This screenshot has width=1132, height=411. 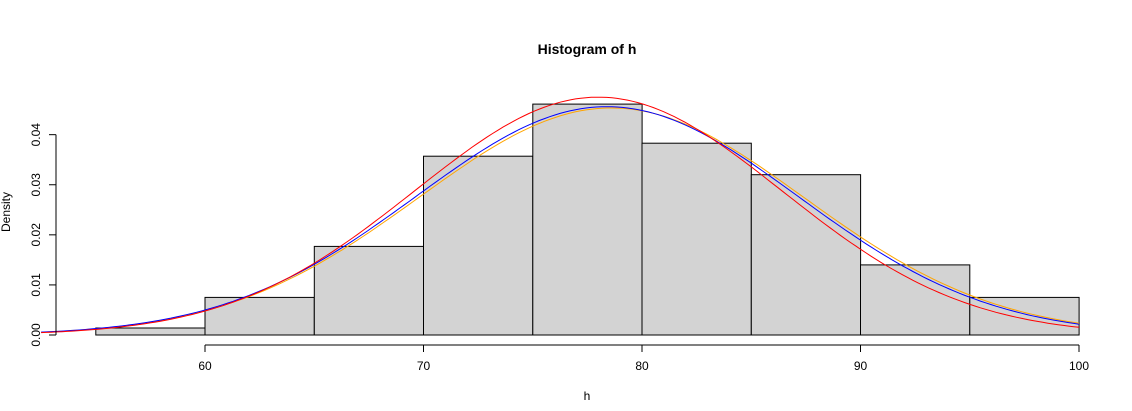 I want to click on y-tick-label: 0.00, so click(x=36, y=335).